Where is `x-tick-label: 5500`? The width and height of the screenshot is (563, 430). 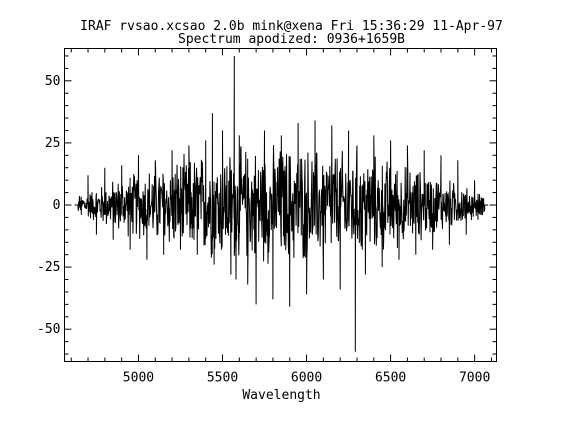 x-tick-label: 5500 is located at coordinates (222, 378).